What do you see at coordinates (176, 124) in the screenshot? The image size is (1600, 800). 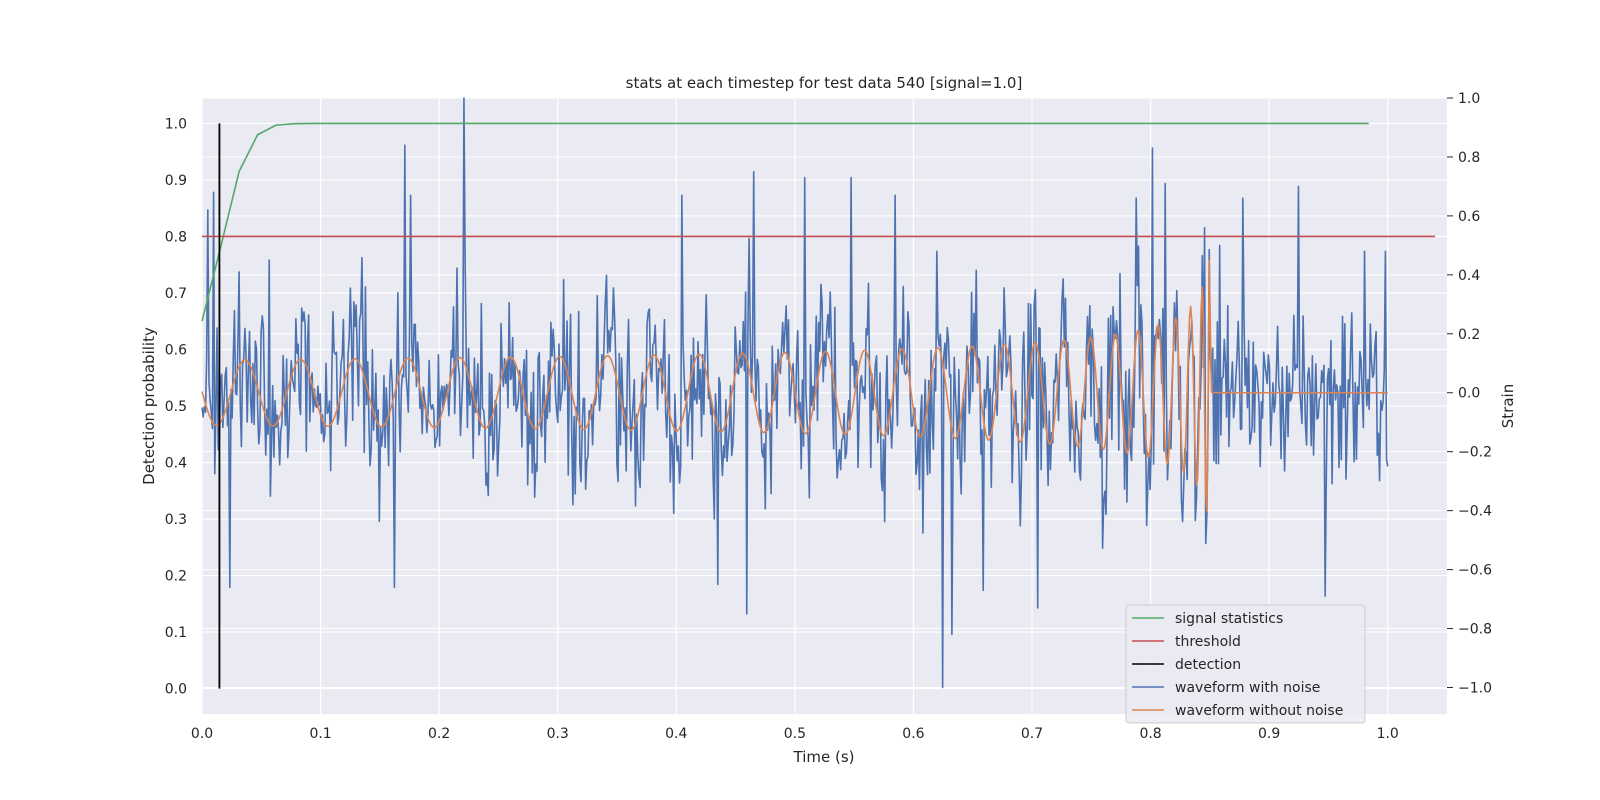 I see `y-tick-label: 1.0` at bounding box center [176, 124].